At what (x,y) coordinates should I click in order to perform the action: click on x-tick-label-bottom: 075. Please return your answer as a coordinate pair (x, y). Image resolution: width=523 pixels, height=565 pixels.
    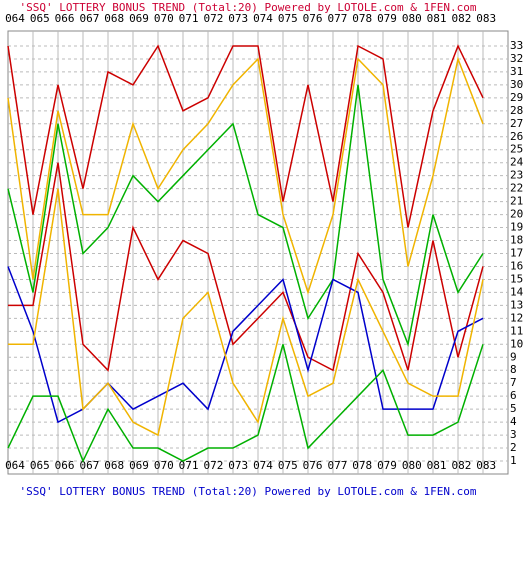
    Looking at the image, I should click on (288, 465).